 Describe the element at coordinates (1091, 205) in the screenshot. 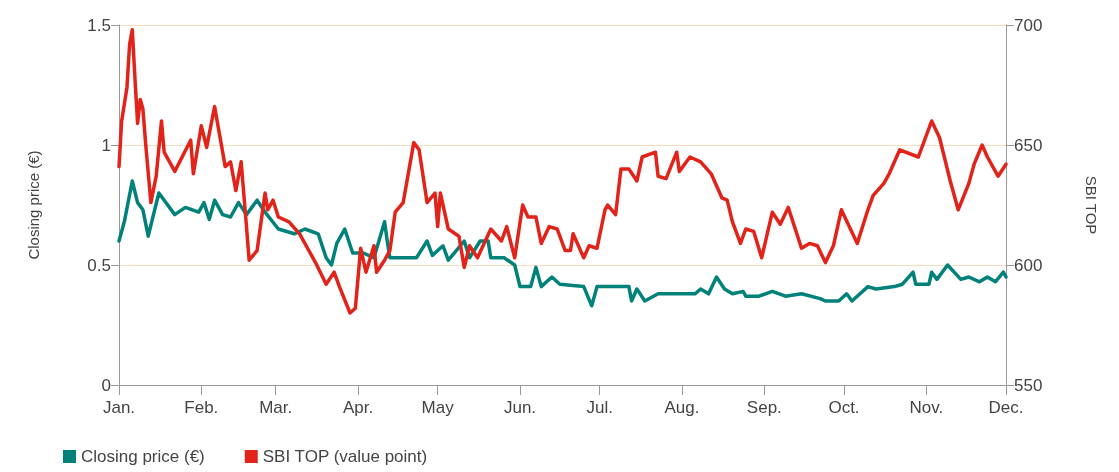

I see `y2-axis-title: SBI TOP` at that location.